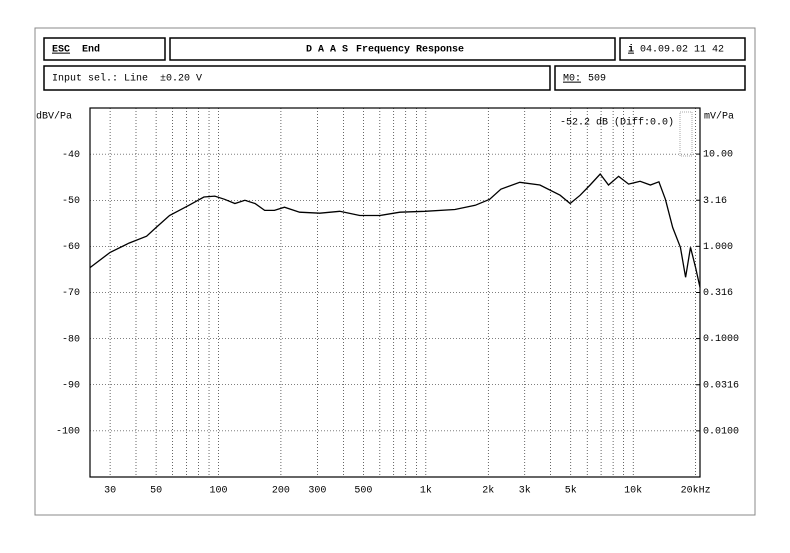 The image size is (790, 553). I want to click on input-label: Input sel.: Line, so click(100, 79).